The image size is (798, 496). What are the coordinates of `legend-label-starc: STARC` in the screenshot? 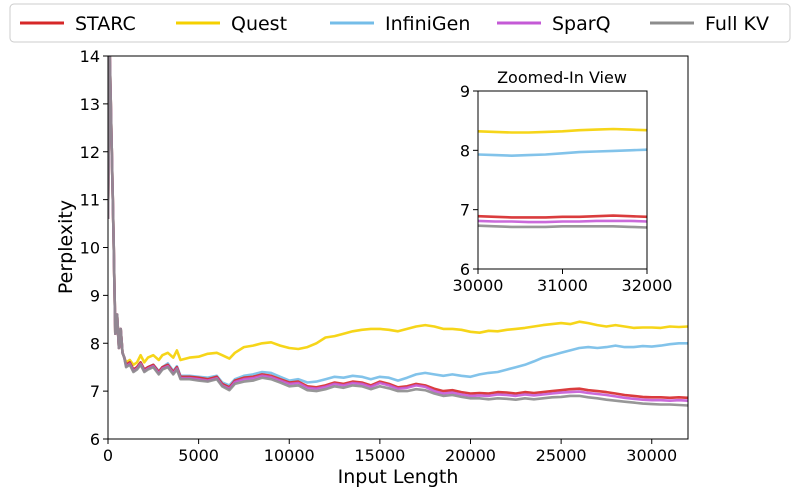 It's located at (105, 24).